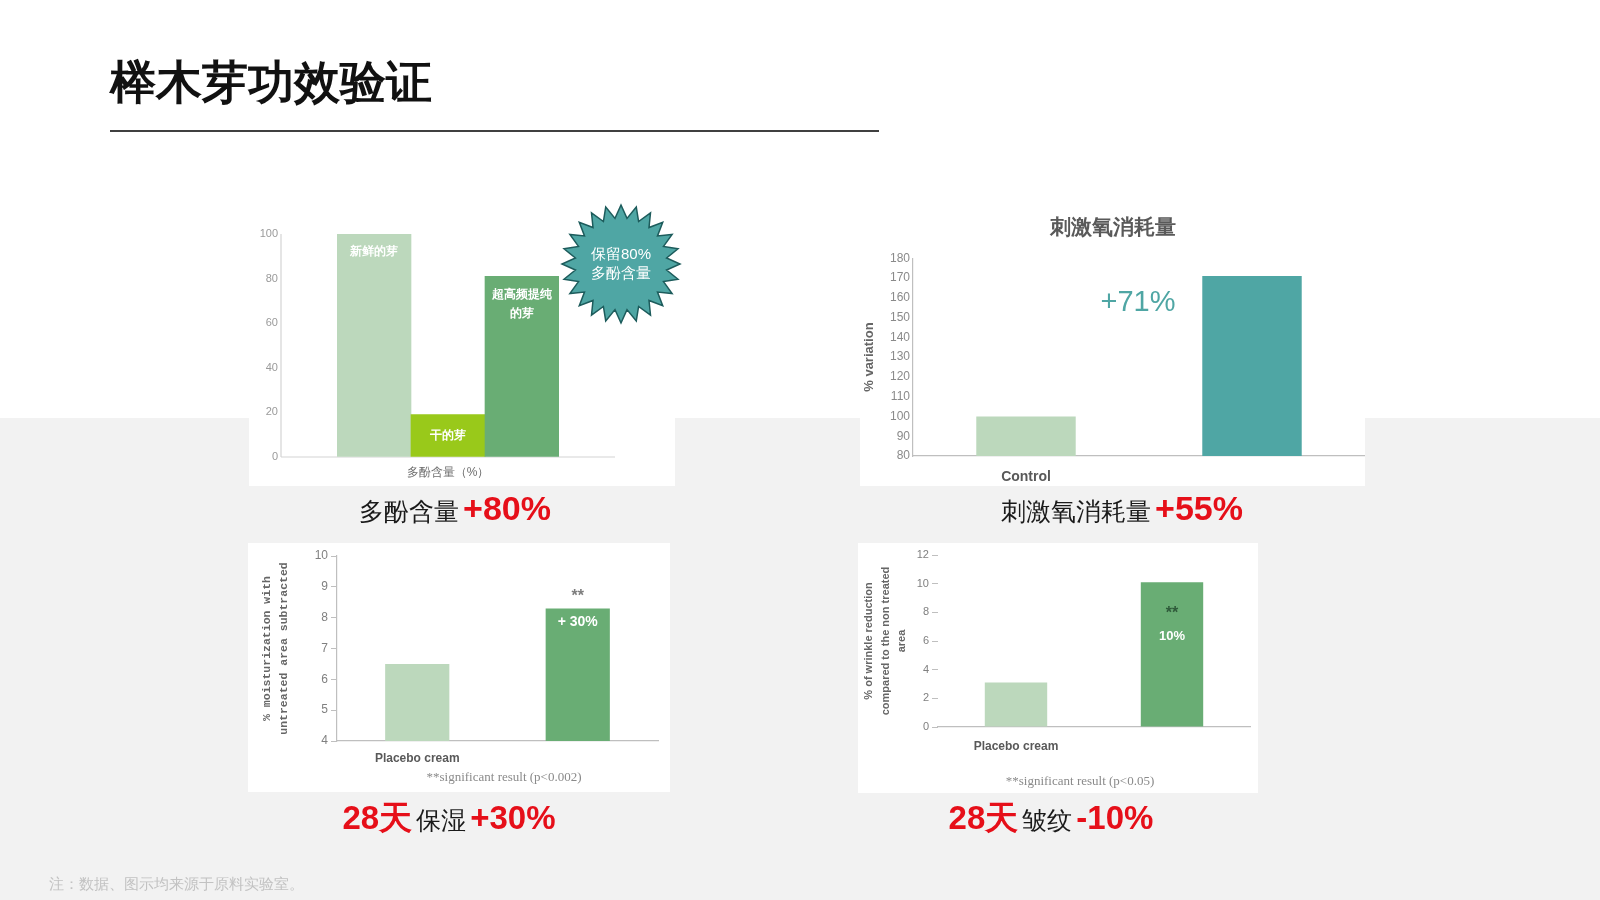 Image resolution: width=1600 pixels, height=900 pixels. I want to click on text: **significant result (p<0.05), so click(1080, 781).